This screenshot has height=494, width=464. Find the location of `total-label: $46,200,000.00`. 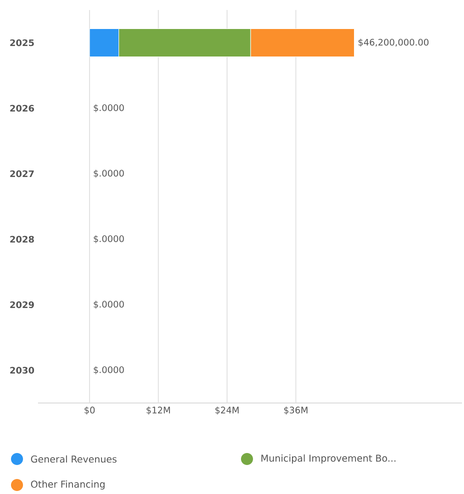

total-label: $46,200,000.00 is located at coordinates (393, 42).